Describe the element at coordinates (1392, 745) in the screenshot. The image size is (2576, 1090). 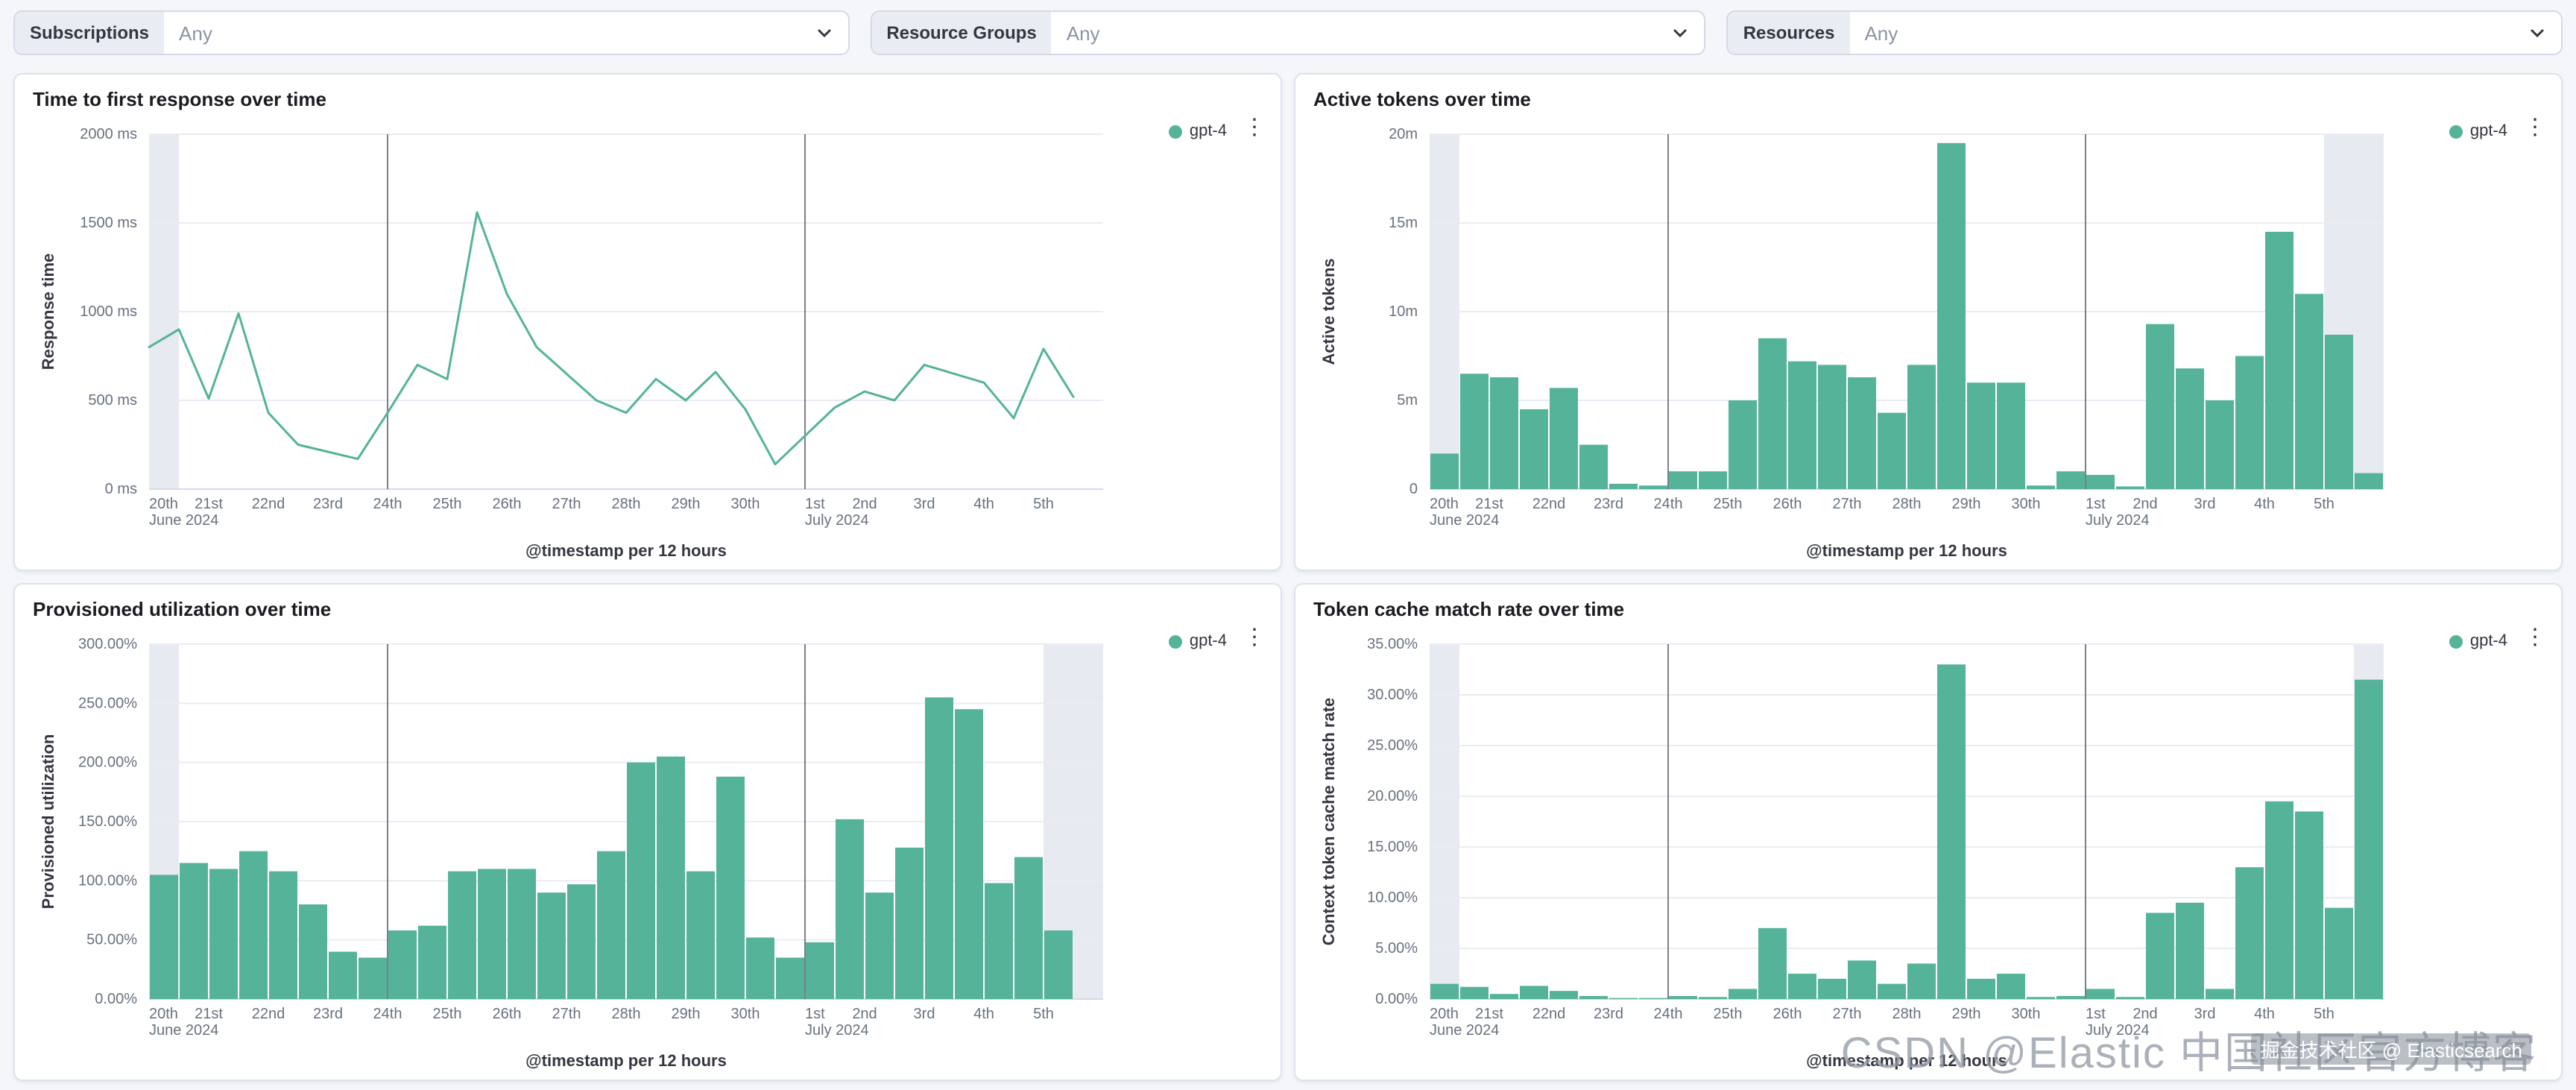
I see `svg-text: 25.00%` at that location.